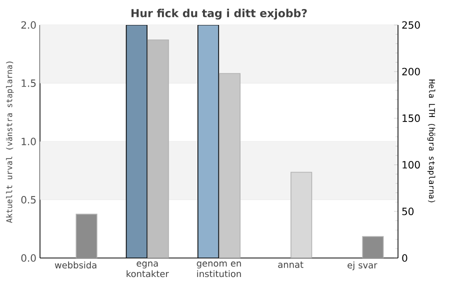 This screenshot has width=450, height=300. Describe the element at coordinates (147, 270) in the screenshot. I see `x-tick-label: egna kontakter` at that location.